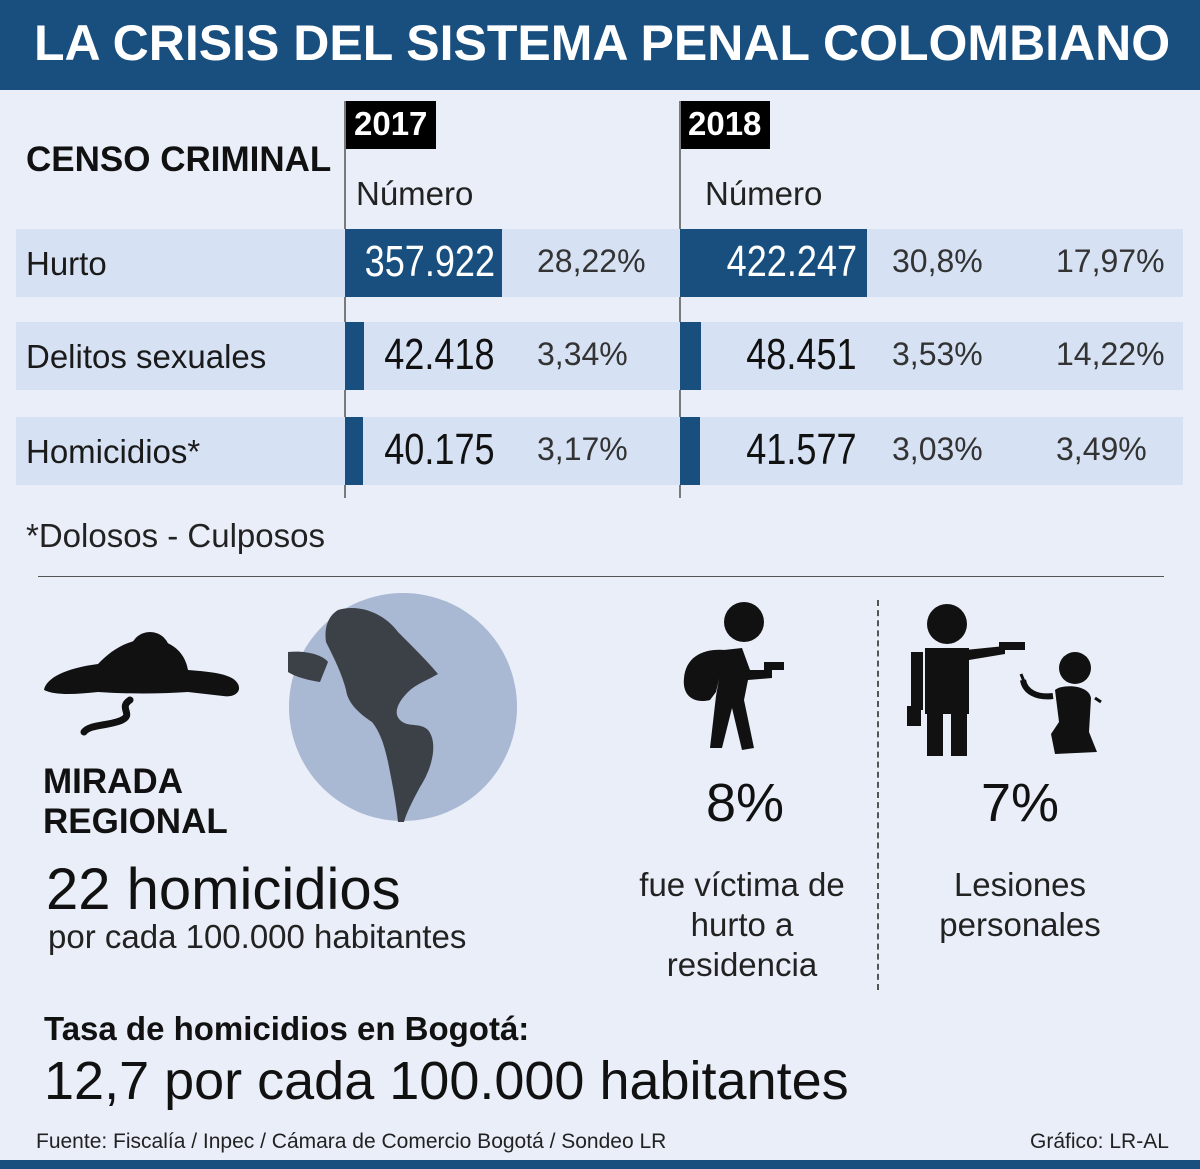  Describe the element at coordinates (742, 884) in the screenshot. I see `stat-robbery-line1: fue víctima de` at that location.